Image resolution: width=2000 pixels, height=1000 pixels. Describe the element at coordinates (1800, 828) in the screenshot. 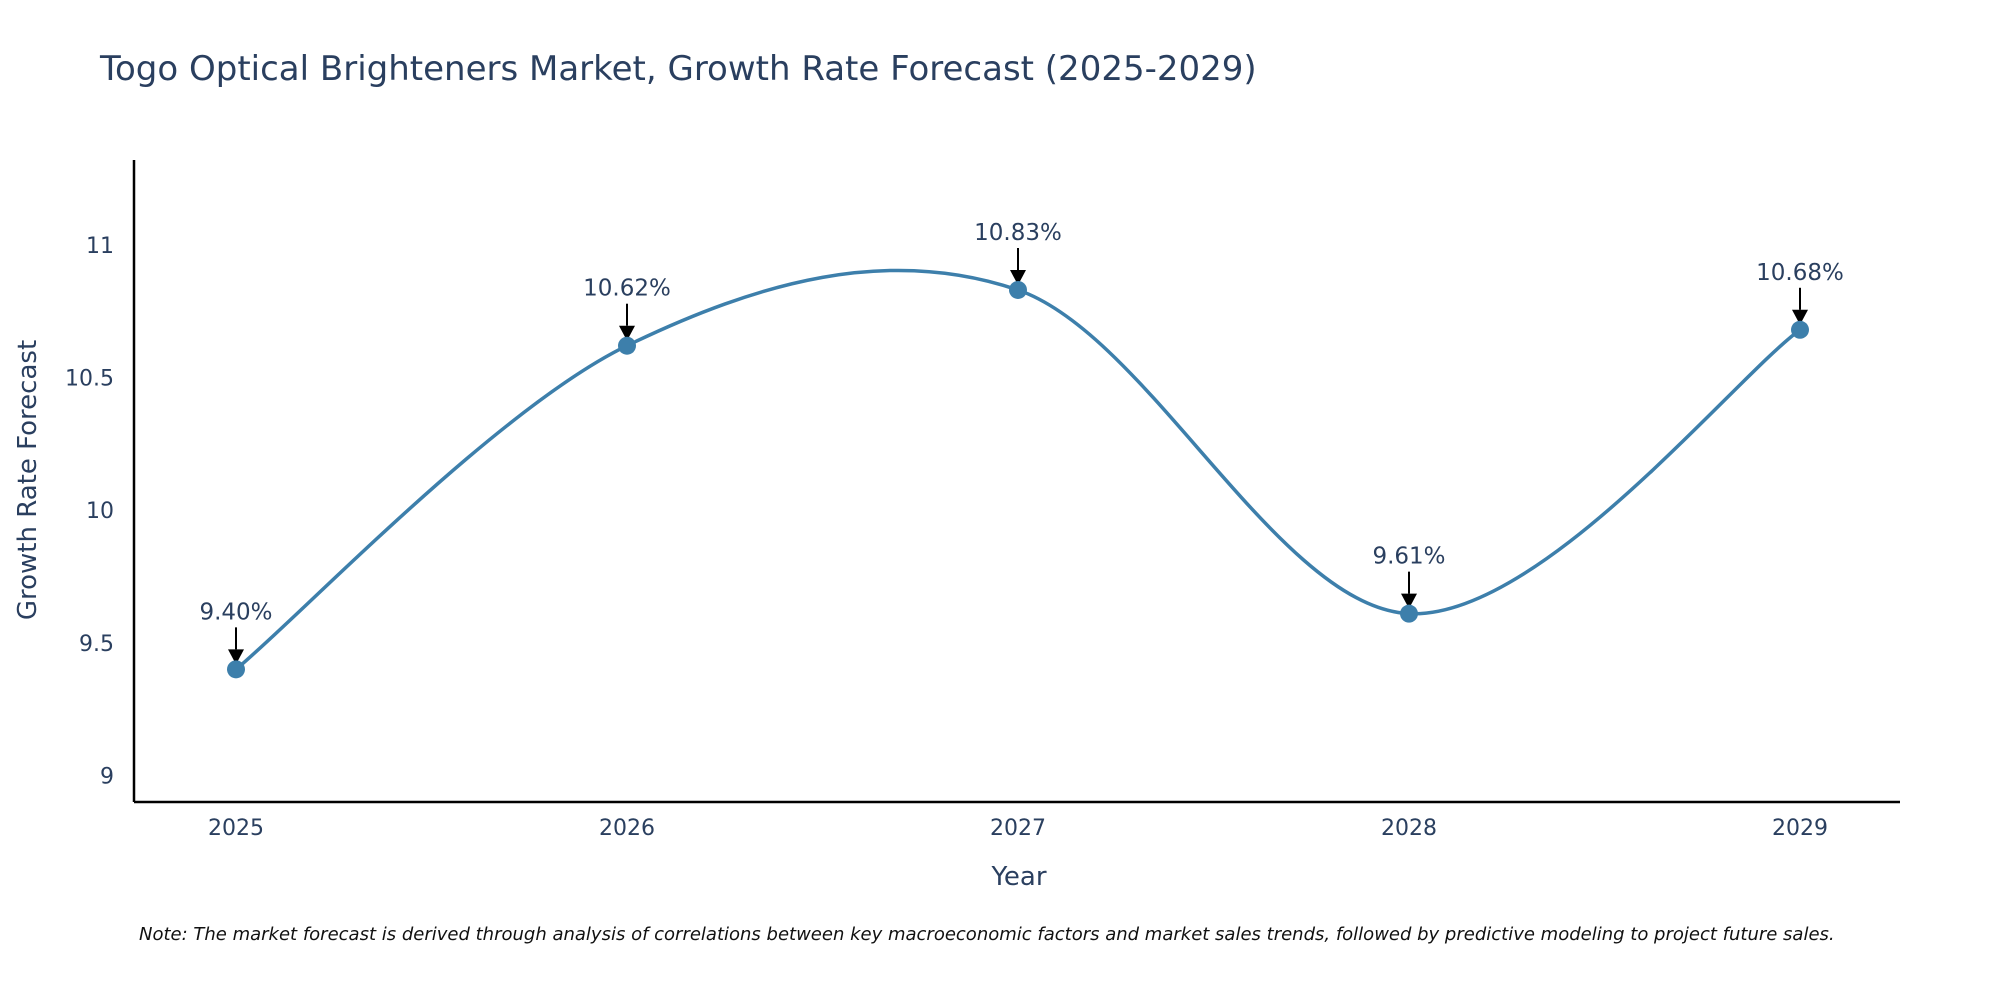

I see `x-tick-label: 2029` at that location.